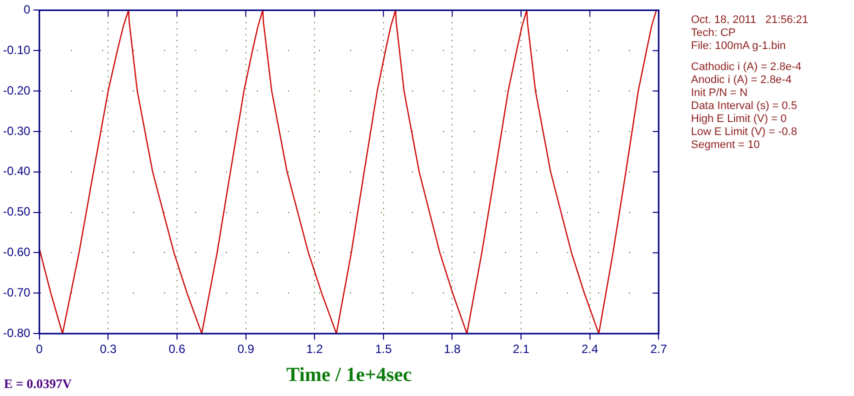  I want to click on x-tick-label: 1.8, so click(452, 349).